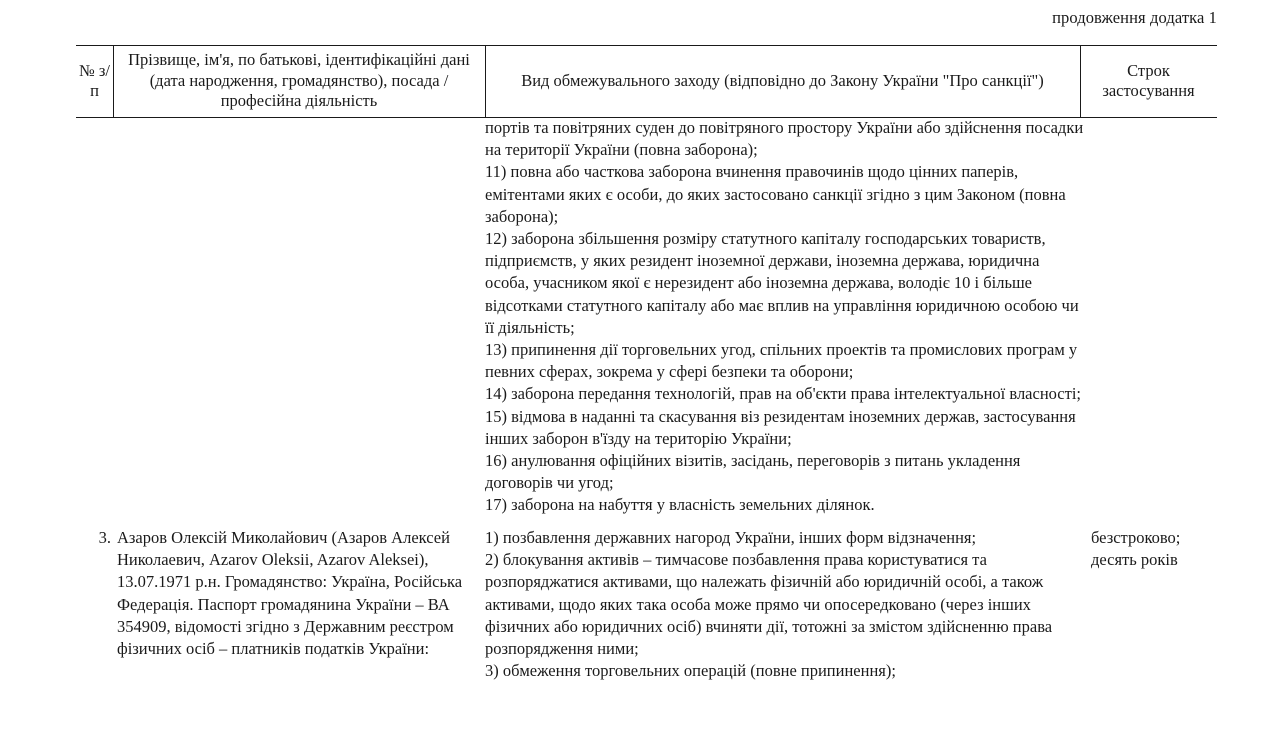 This screenshot has height=747, width=1280. What do you see at coordinates (646, 45) in the screenshot?
I see `table-top-border` at bounding box center [646, 45].